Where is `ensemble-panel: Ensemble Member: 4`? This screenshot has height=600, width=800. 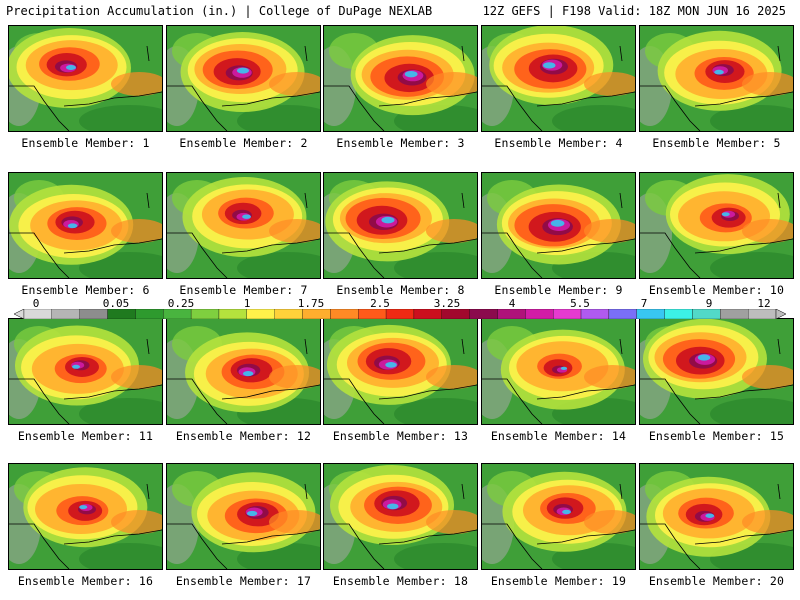
ensemble-panel: Ensemble Member: 4 is located at coordinates (558, 87).